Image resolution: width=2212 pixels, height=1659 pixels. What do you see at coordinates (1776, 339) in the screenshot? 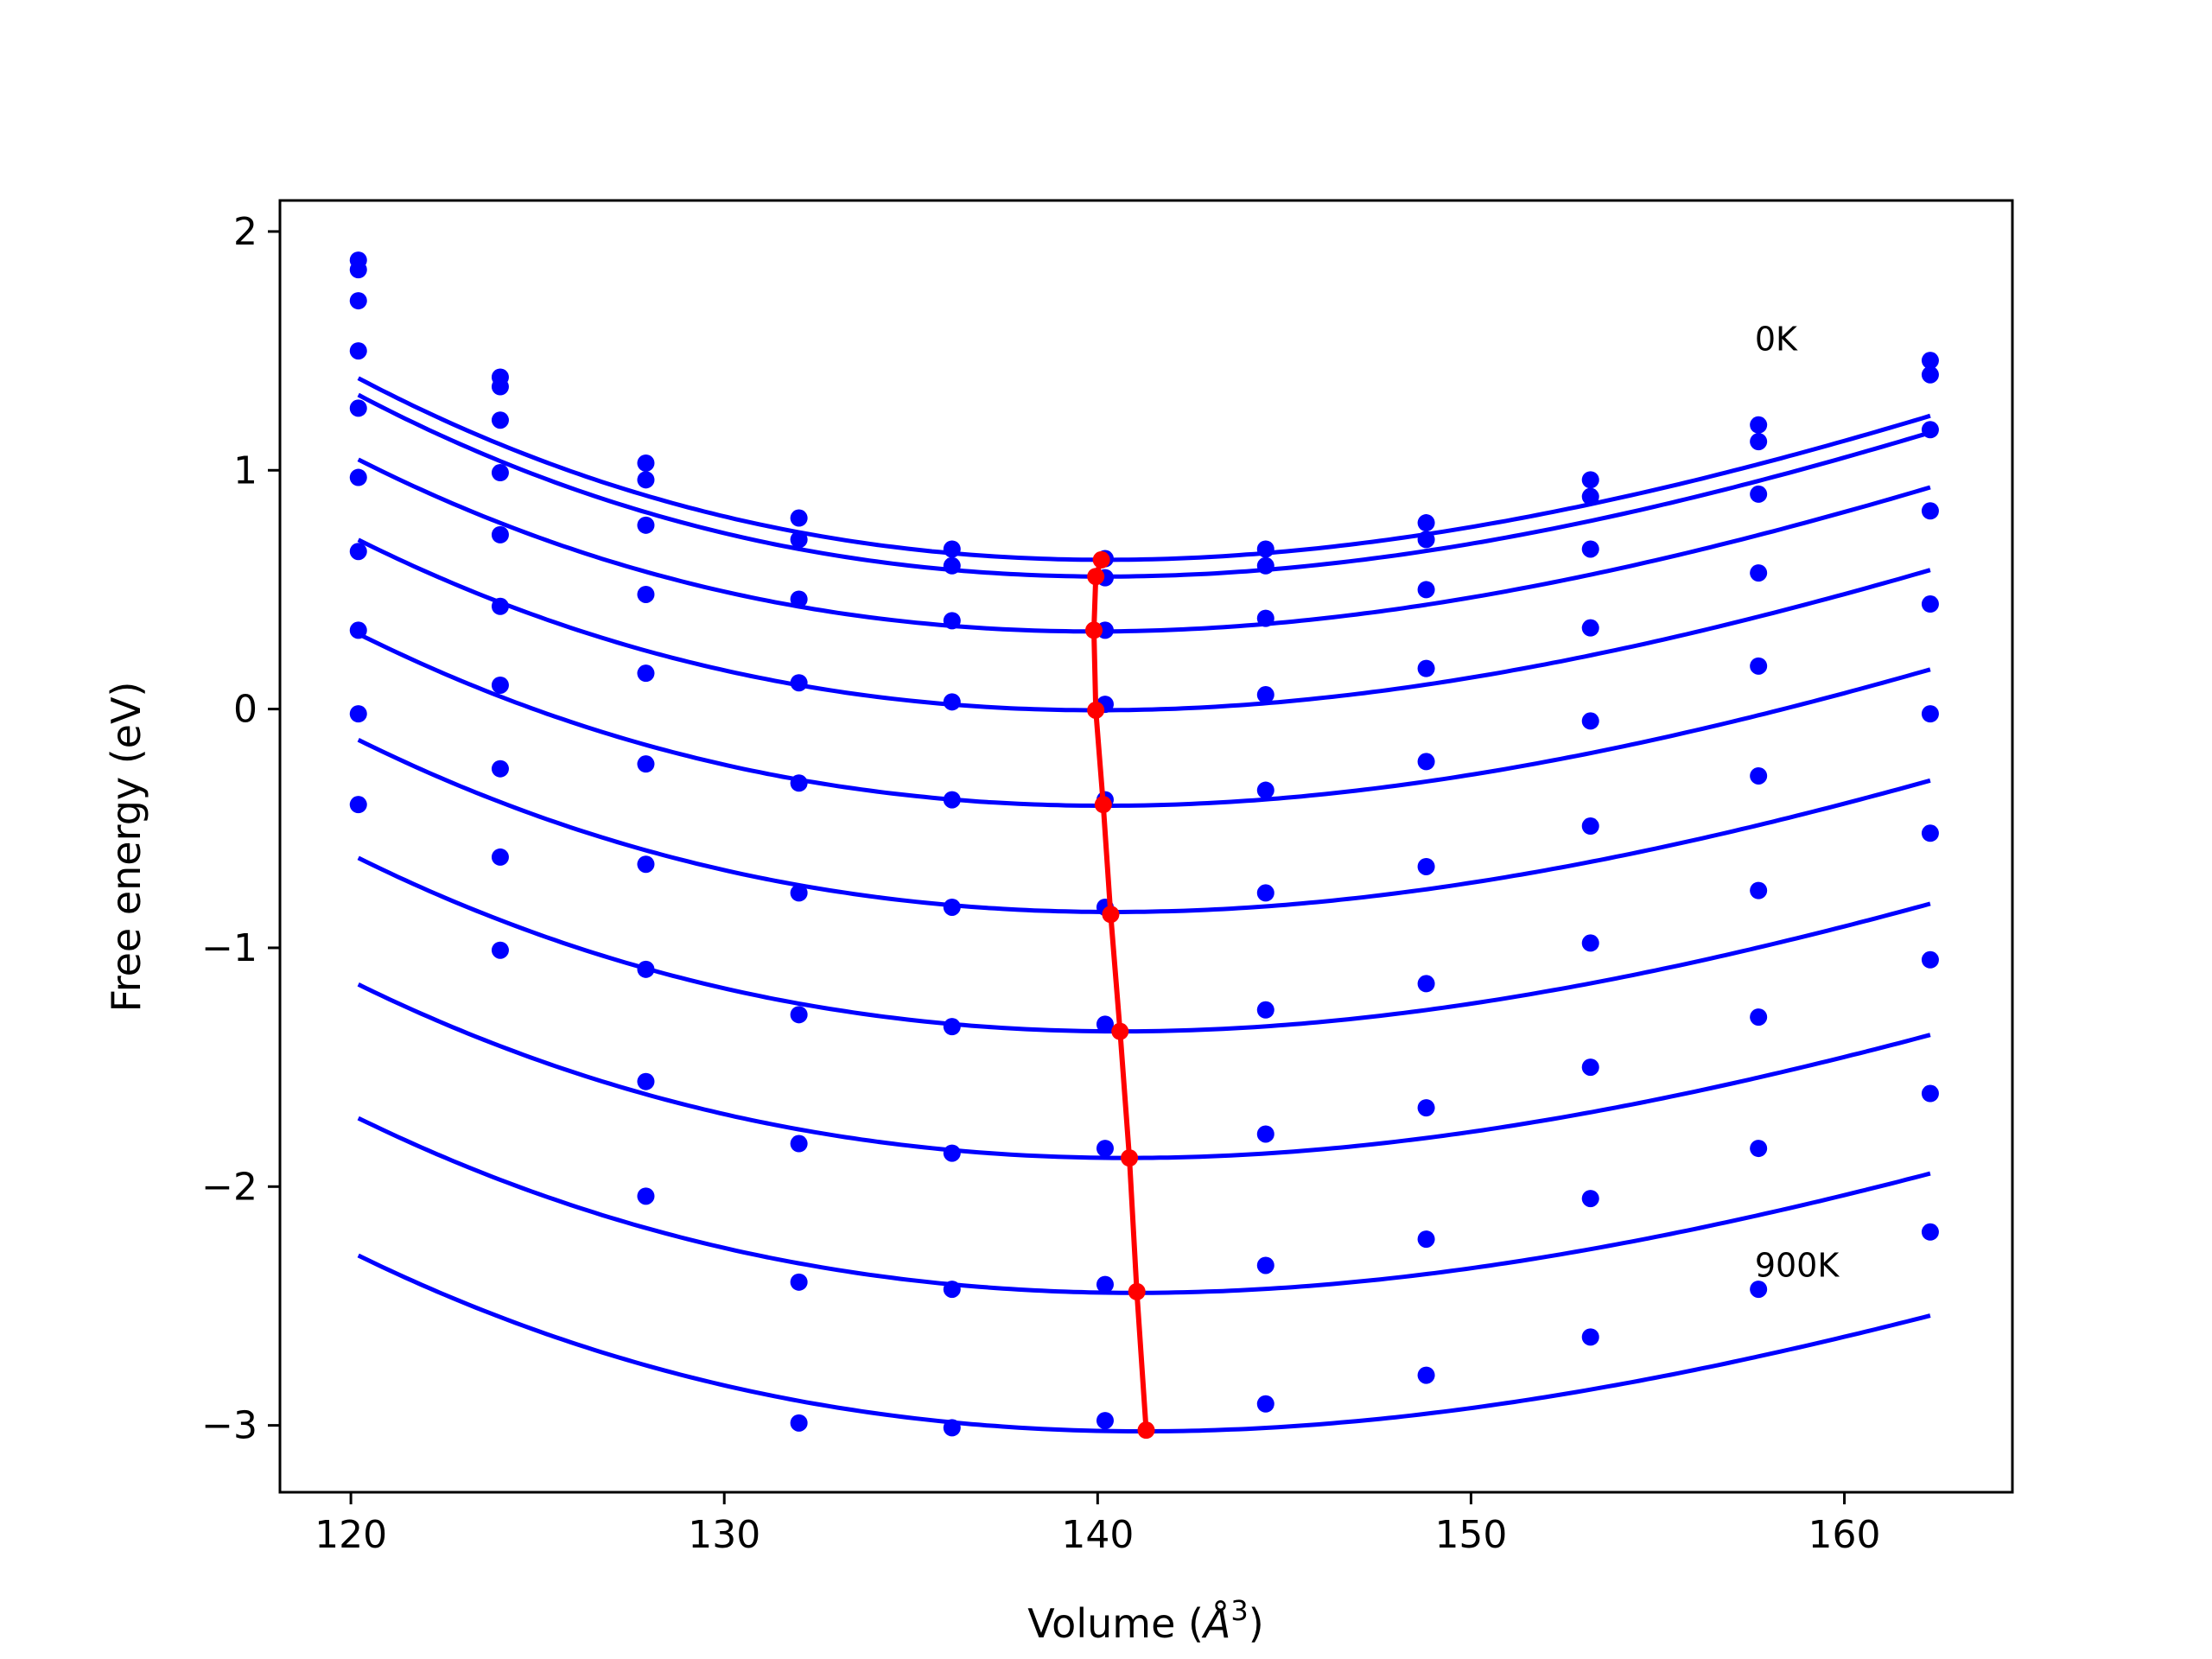
I see `annotation-0k: 0K` at bounding box center [1776, 339].